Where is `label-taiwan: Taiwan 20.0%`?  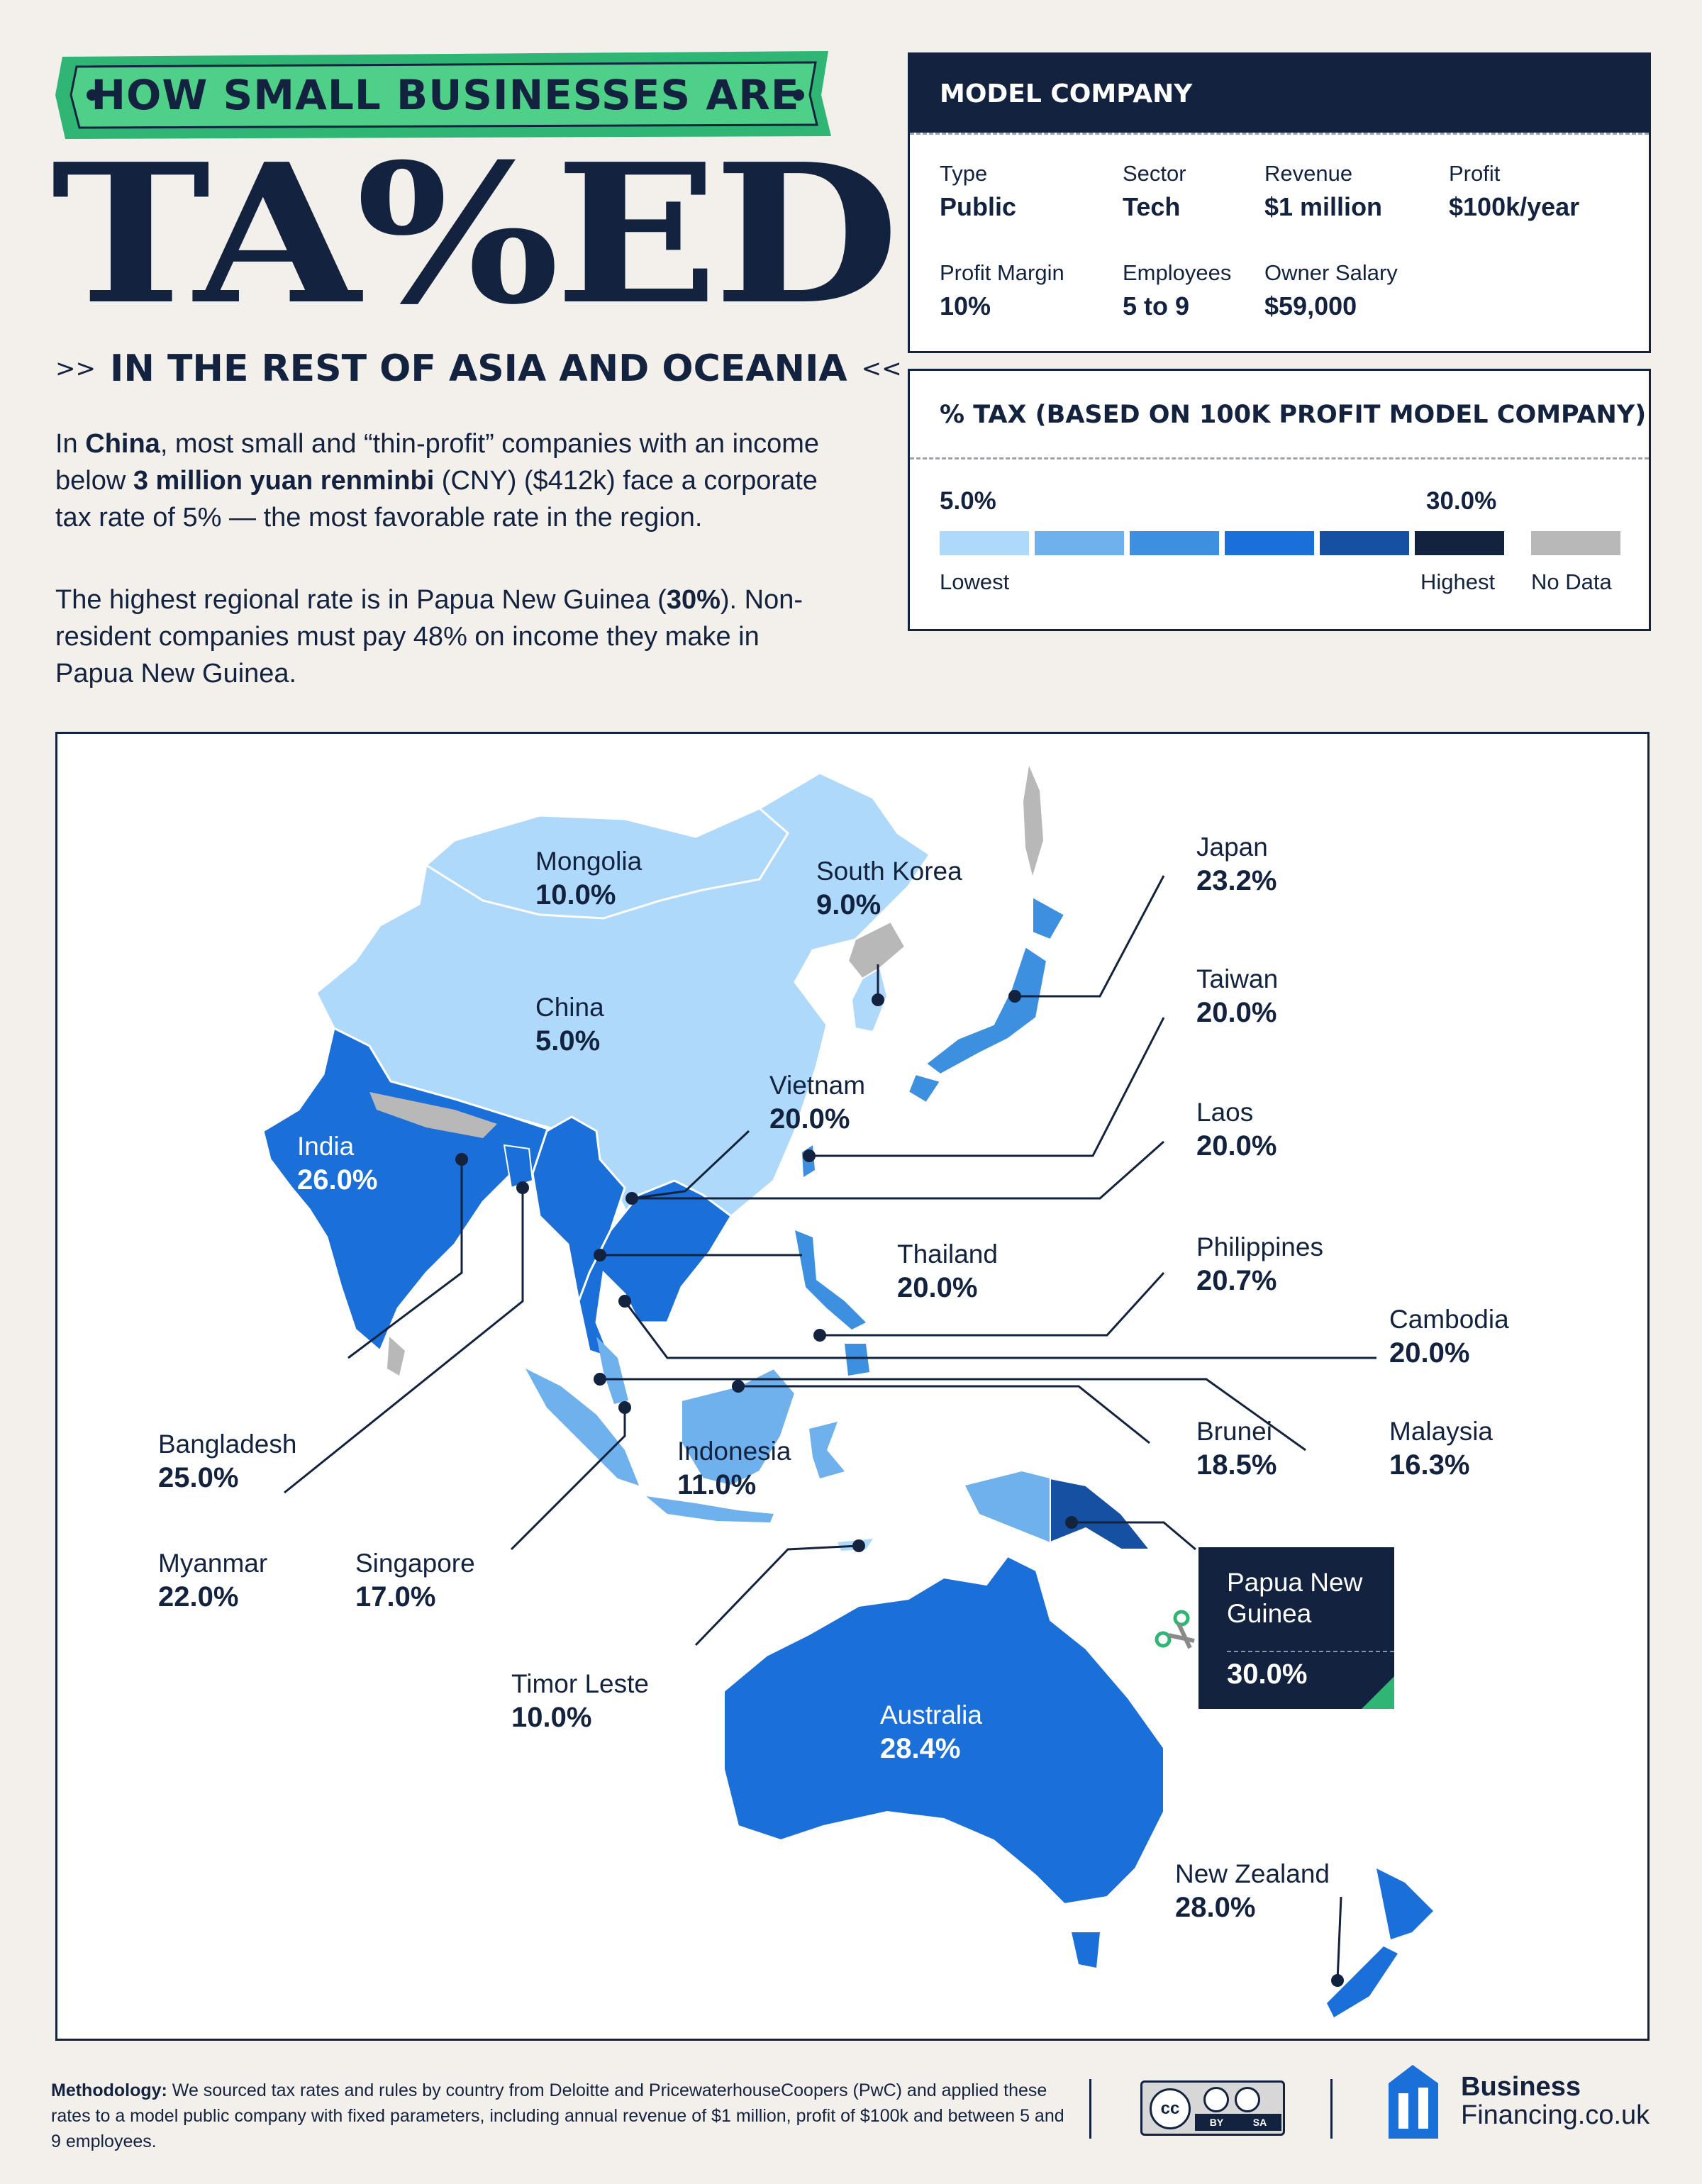 label-taiwan: Taiwan 20.0% is located at coordinates (1237, 997).